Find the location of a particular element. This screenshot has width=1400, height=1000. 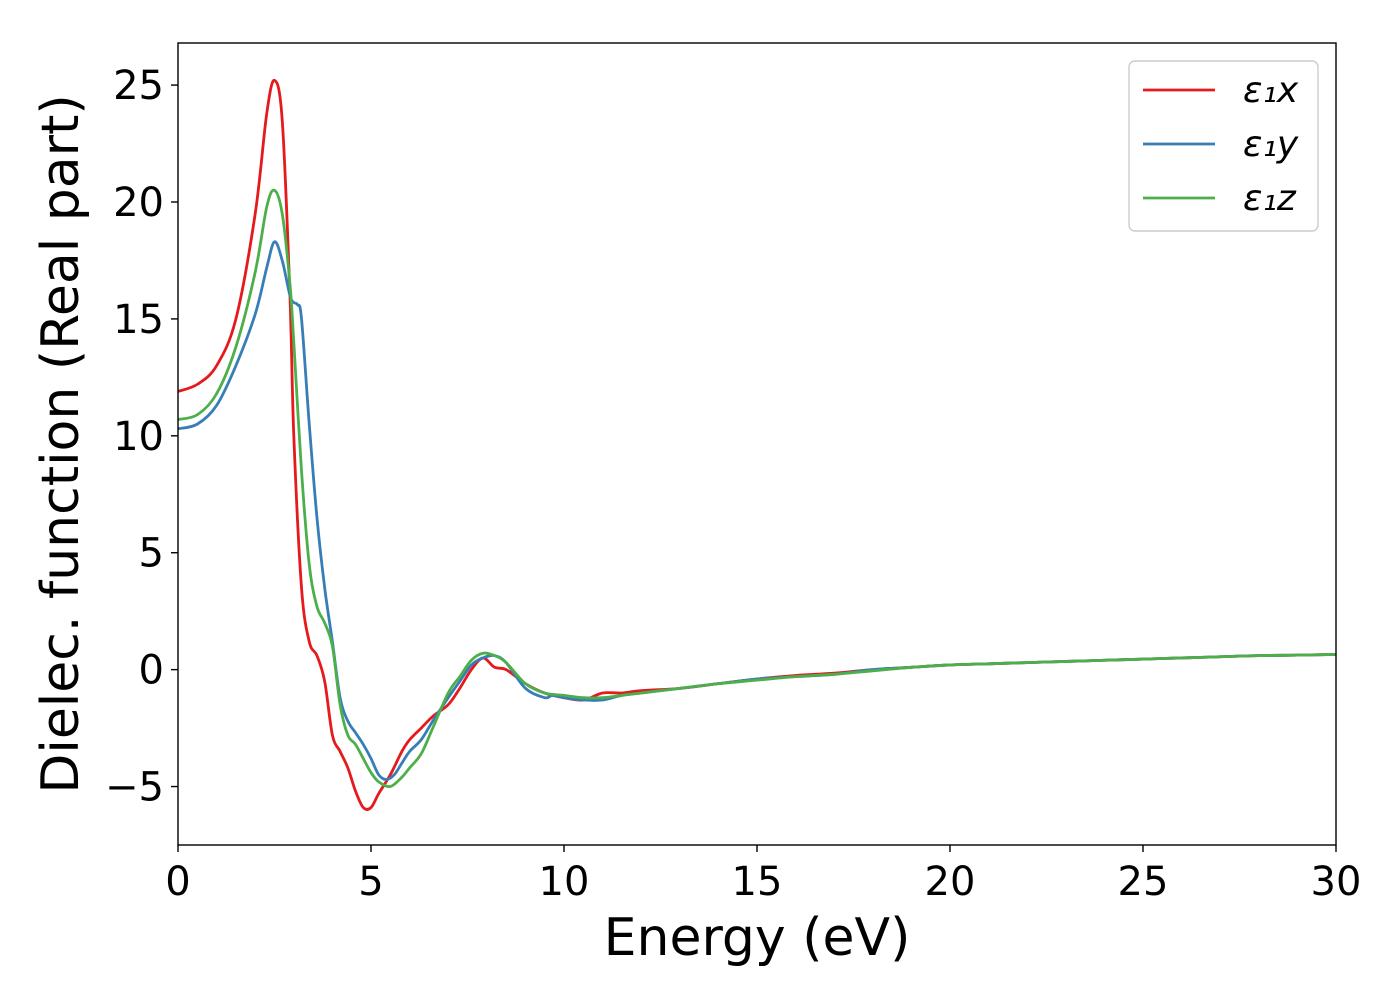

x-tick-label: 10 is located at coordinates (564, 882).